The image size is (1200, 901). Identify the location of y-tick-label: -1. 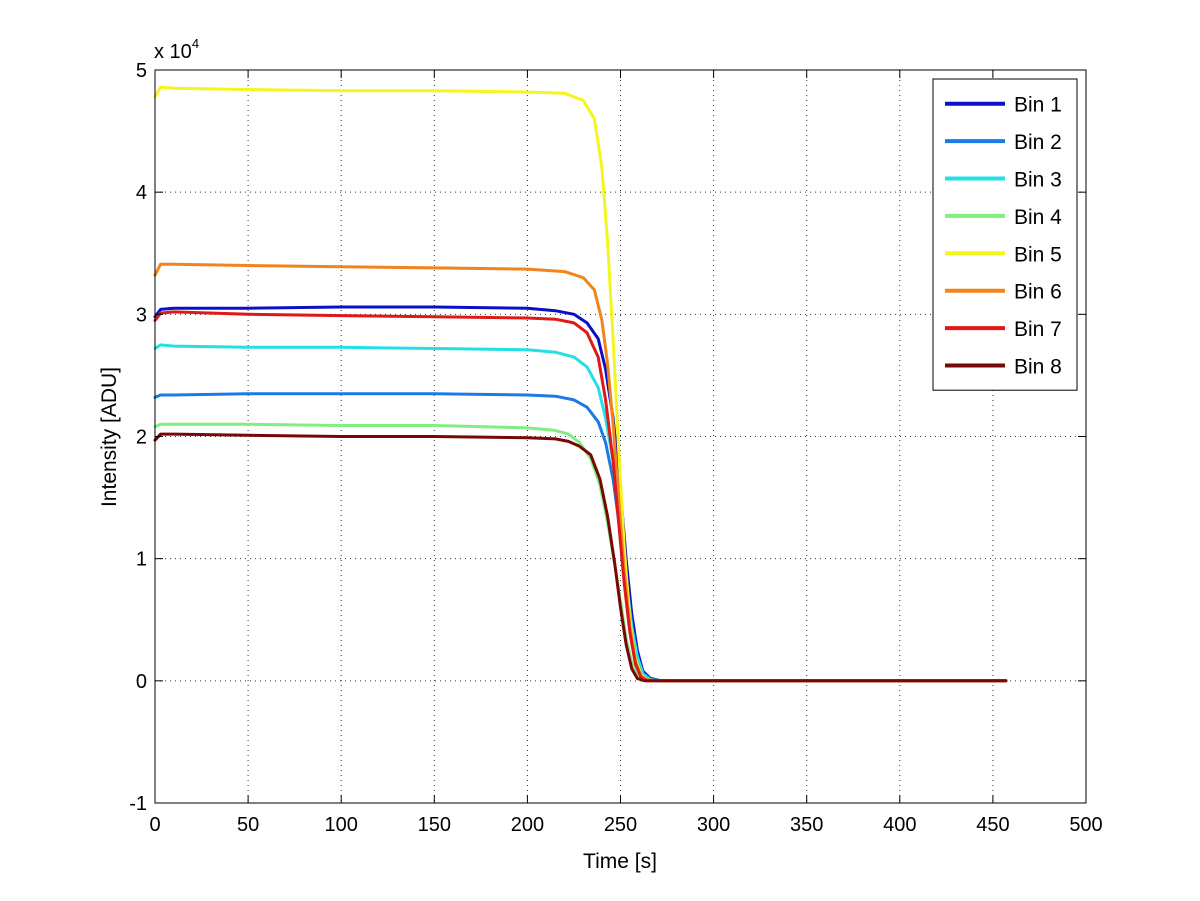
(138, 804).